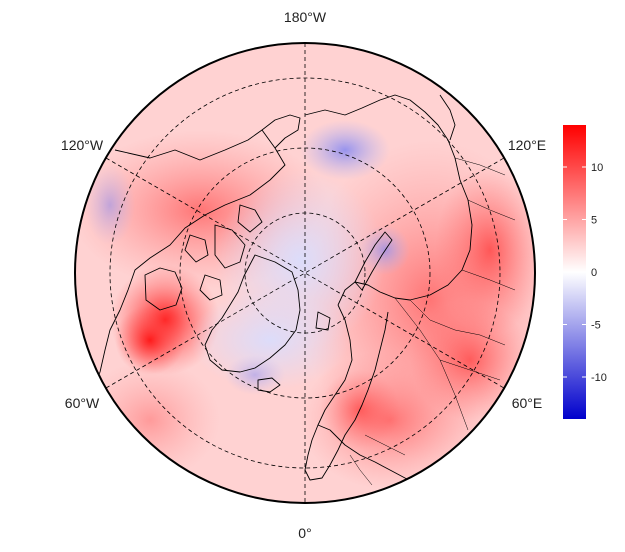  What do you see at coordinates (281, 131) in the screenshot?
I see `alaska-coast` at bounding box center [281, 131].